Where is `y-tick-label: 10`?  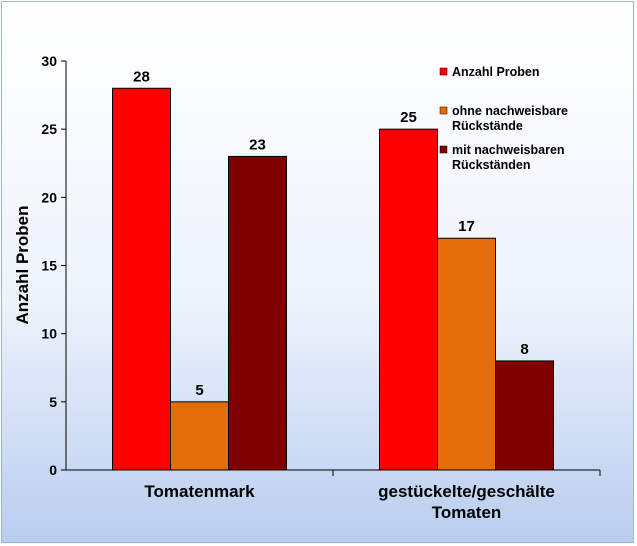 y-tick-label: 10 is located at coordinates (49, 334).